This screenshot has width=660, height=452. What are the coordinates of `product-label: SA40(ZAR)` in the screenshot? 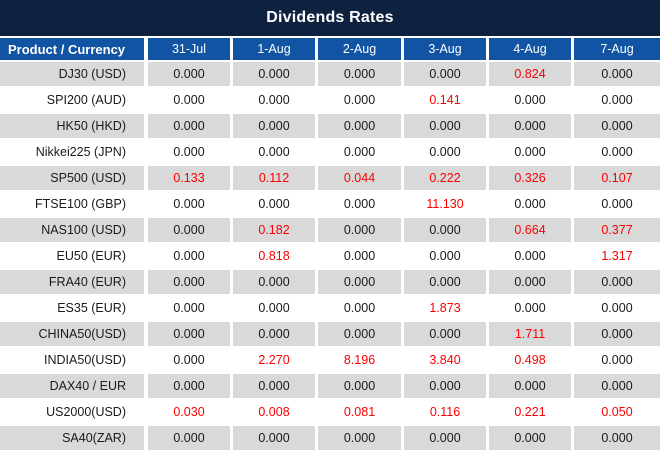 It's located at (74, 439).